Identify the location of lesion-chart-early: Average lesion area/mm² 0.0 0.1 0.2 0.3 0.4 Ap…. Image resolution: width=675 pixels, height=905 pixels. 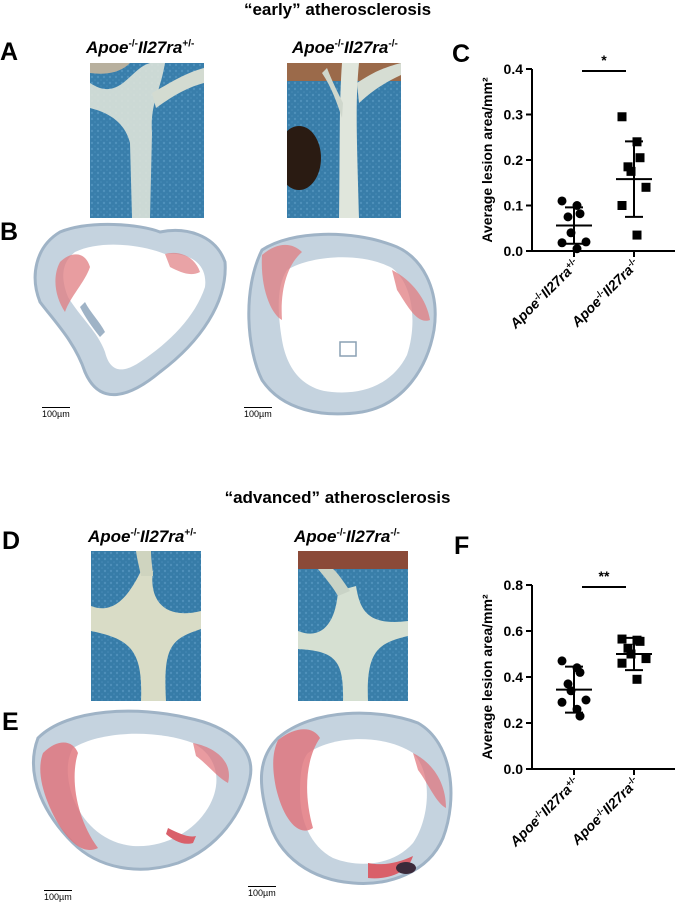
(577, 193).